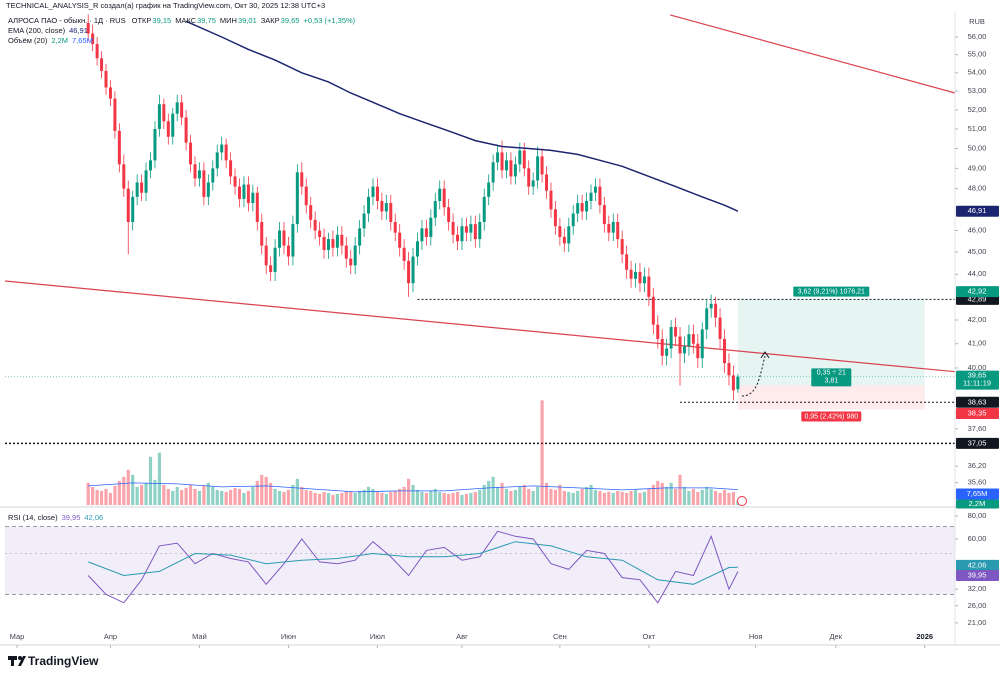 The height and width of the screenshot is (678, 1000). What do you see at coordinates (977, 343) in the screenshot?
I see `y-tick-label: 41,00` at bounding box center [977, 343].